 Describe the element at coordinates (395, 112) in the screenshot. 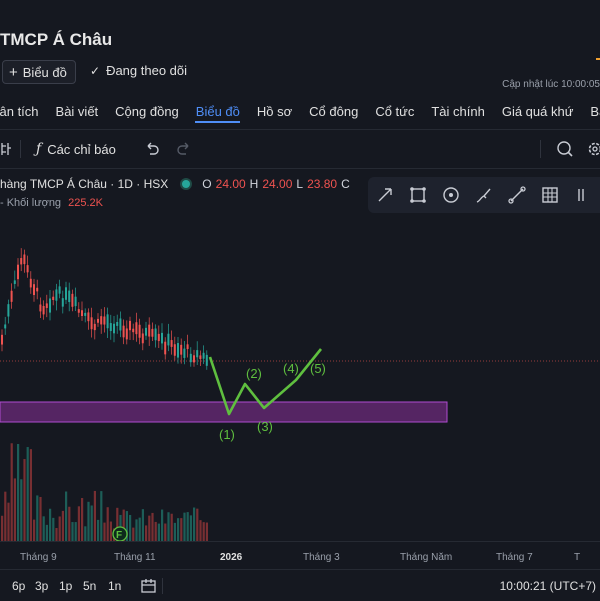

I see `tab-6: Cổ tức` at that location.